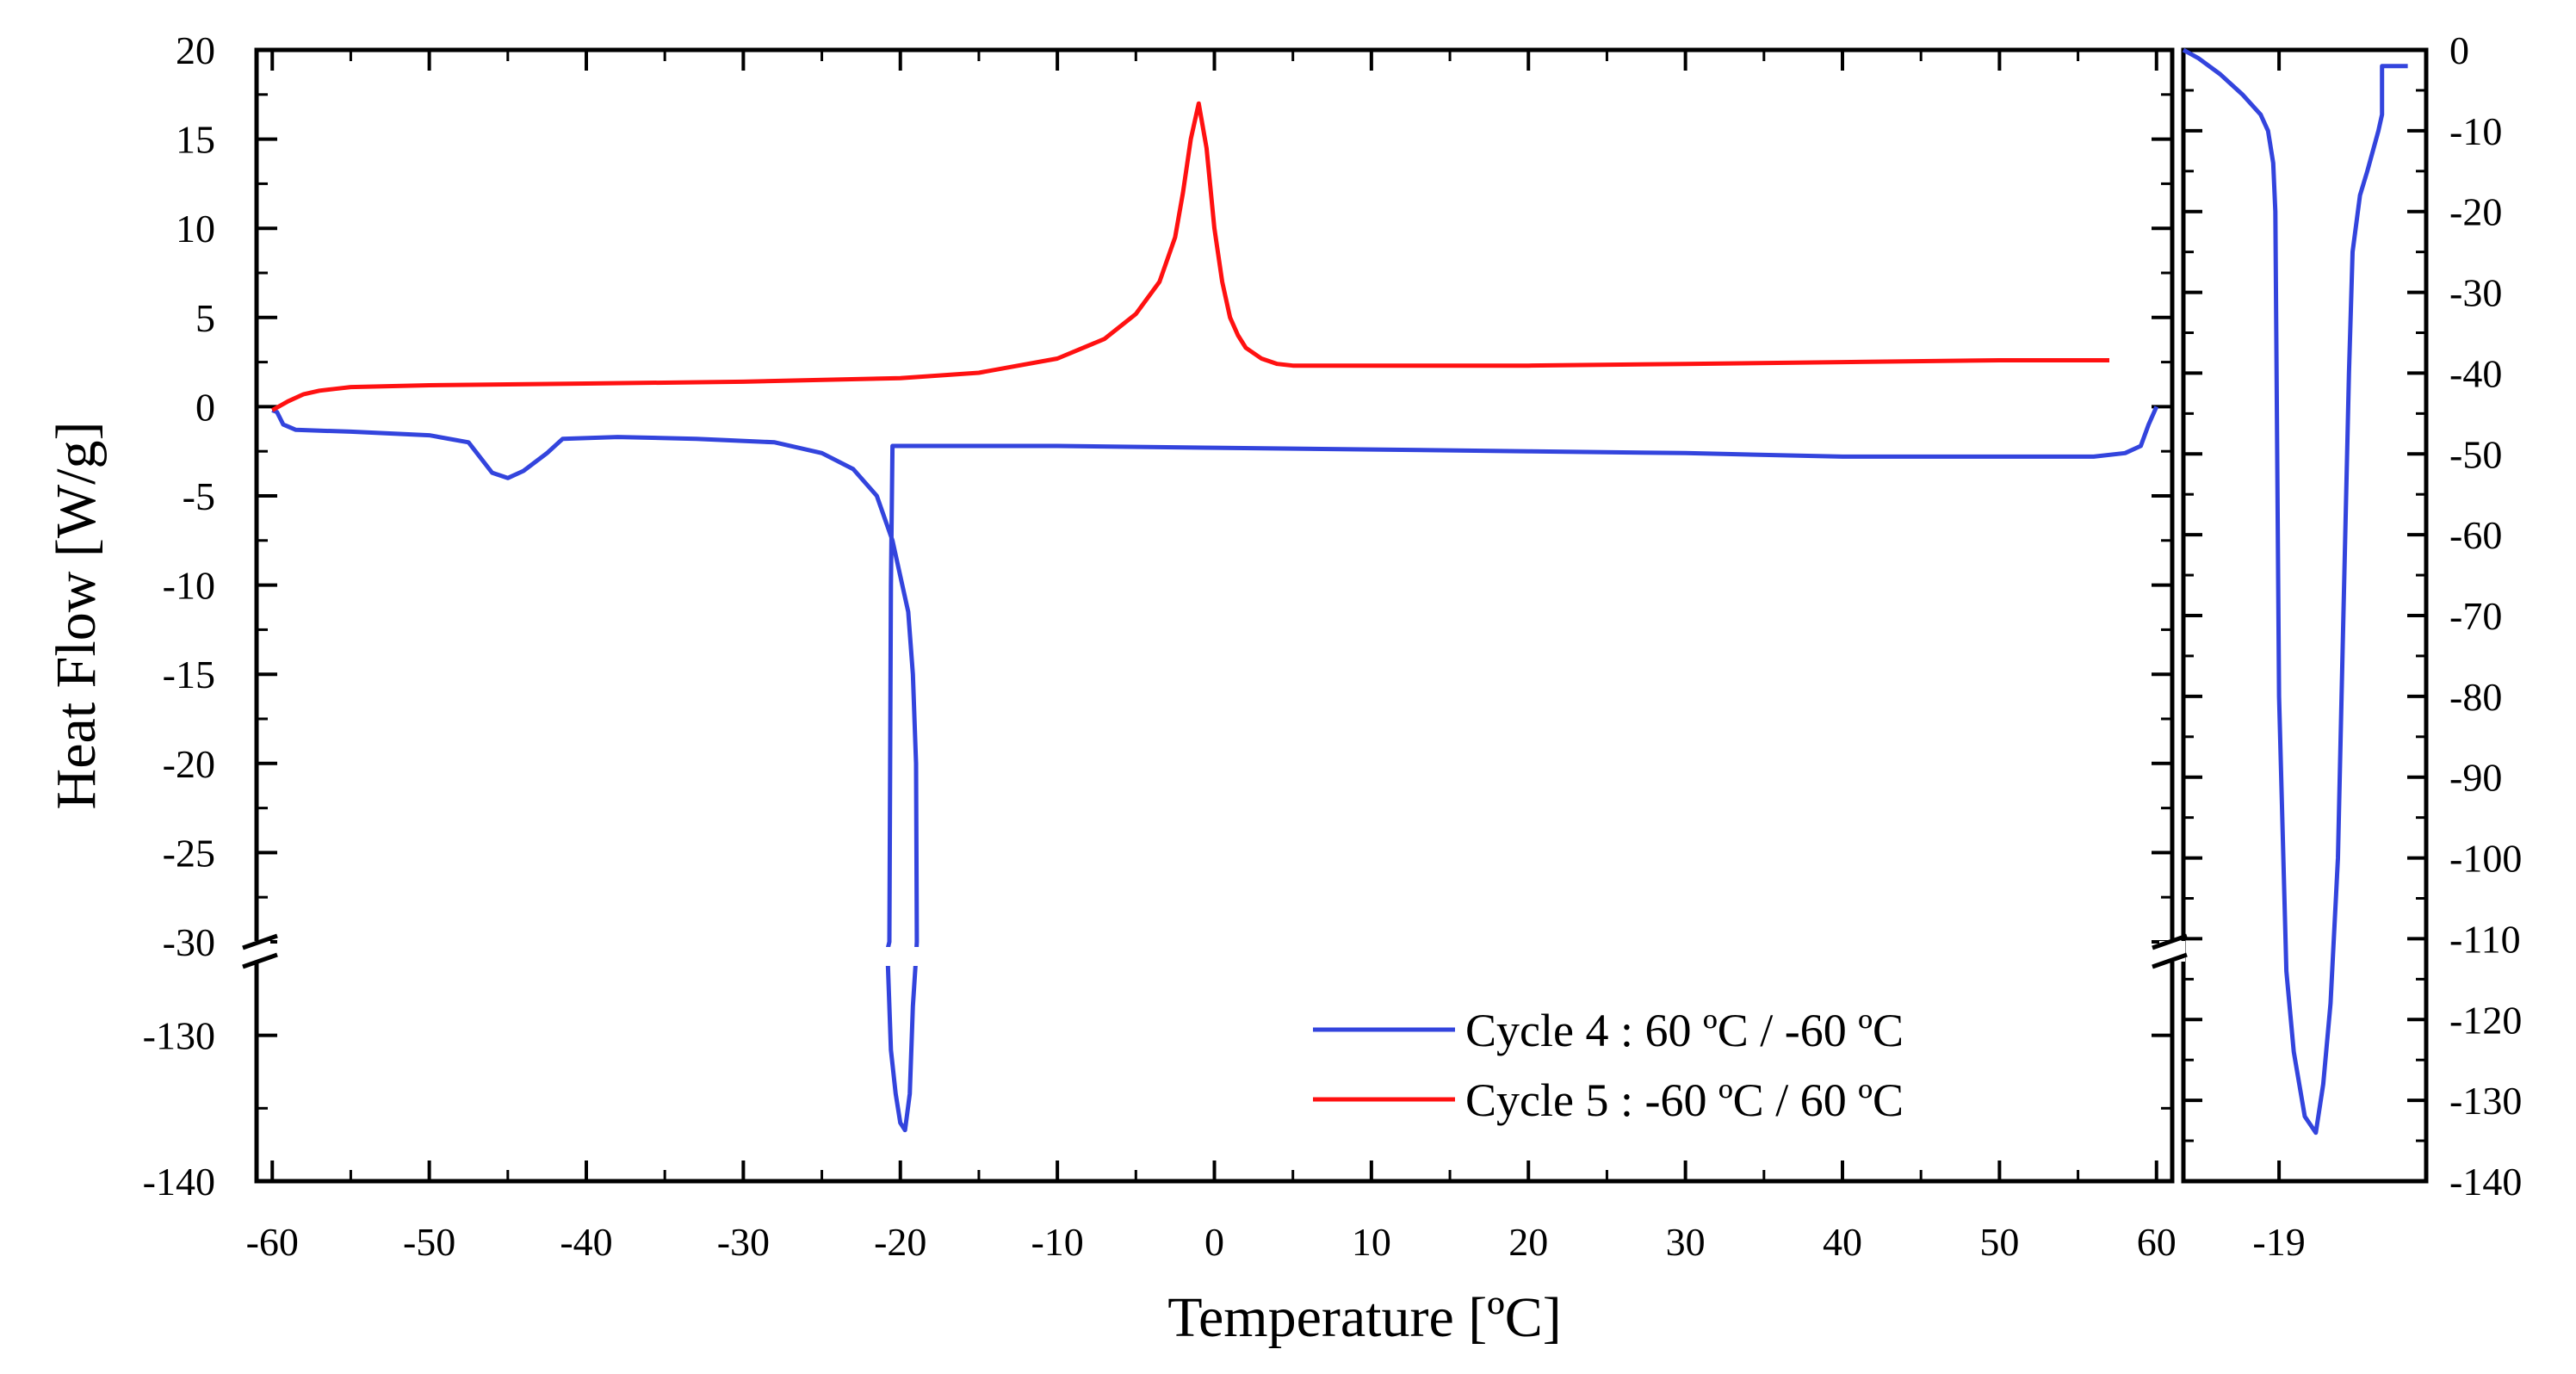 This screenshot has height=1374, width=2576. What do you see at coordinates (2476, 697) in the screenshot?
I see `inset-y-tick-label: -80` at bounding box center [2476, 697].